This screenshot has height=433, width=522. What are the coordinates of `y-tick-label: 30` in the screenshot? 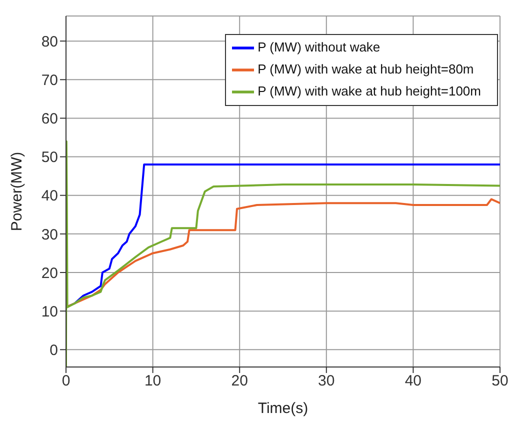 It's located at (49, 235).